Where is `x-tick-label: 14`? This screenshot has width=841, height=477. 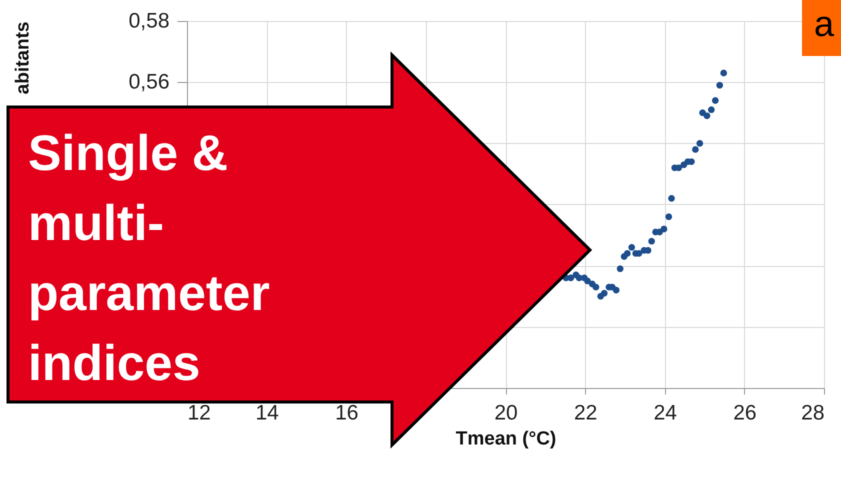 x-tick-label: 14 is located at coordinates (267, 413).